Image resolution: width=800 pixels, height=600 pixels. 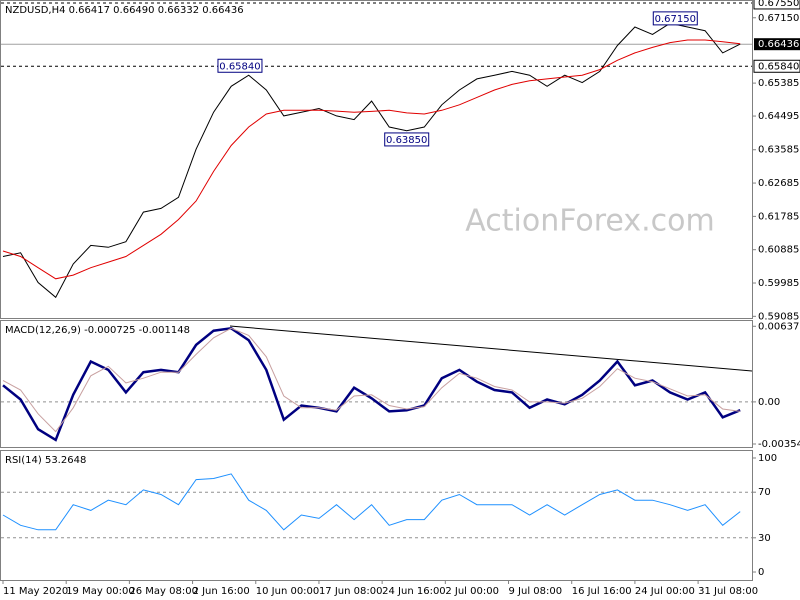 I want to click on series-line, so click(x=371, y=502).